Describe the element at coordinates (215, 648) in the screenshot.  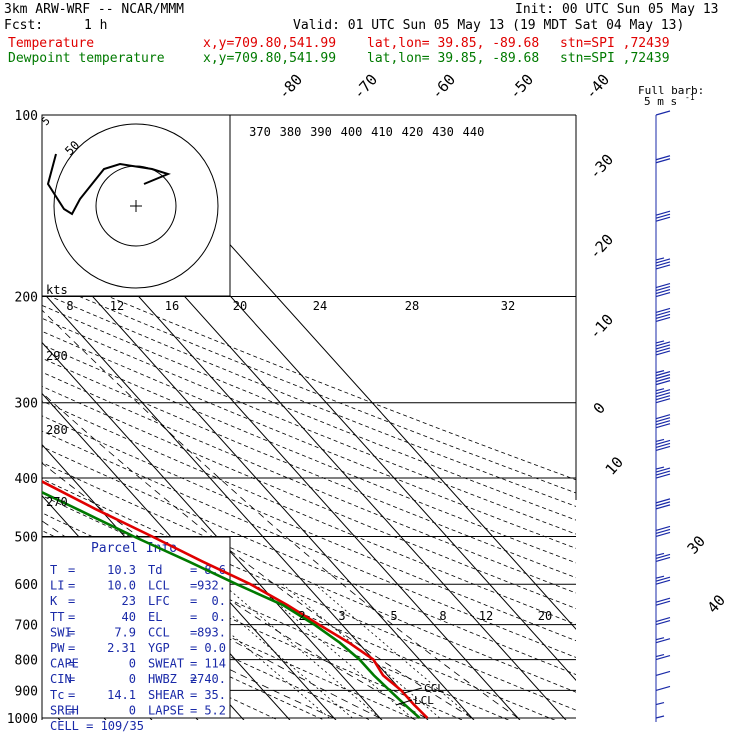
I see `parcel-value: 0.0` at that location.